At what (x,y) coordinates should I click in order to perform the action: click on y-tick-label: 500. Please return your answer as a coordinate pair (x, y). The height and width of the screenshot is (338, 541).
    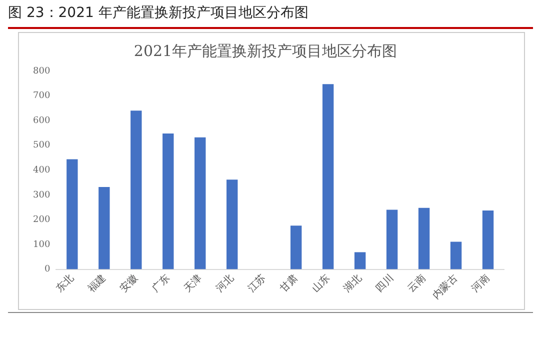
    Looking at the image, I should click on (41, 145).